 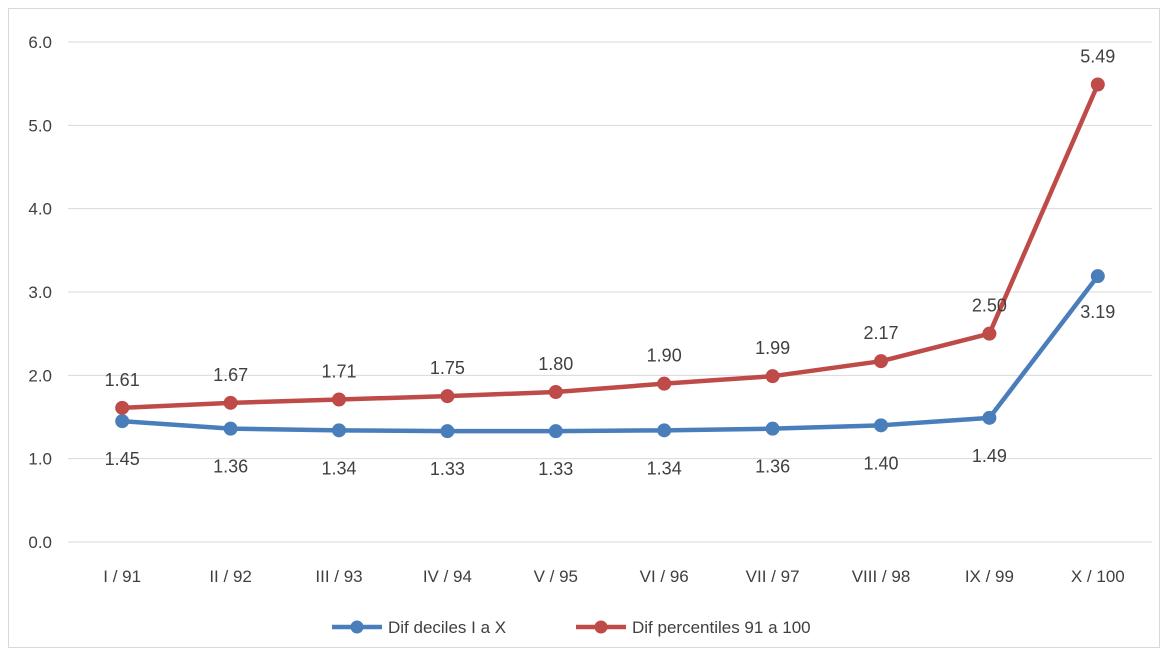 What do you see at coordinates (40, 209) in the screenshot?
I see `y-tick-label: 4.0` at bounding box center [40, 209].